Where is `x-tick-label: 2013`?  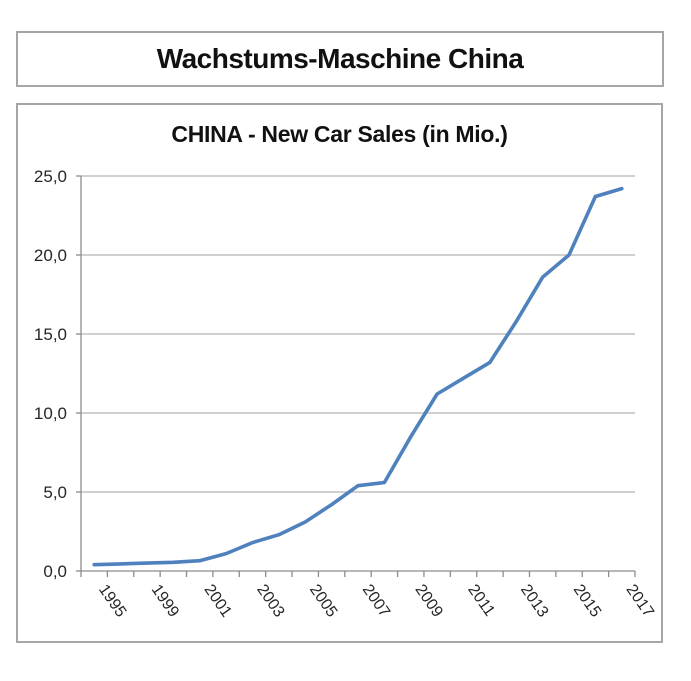
x-tick-label: 2013 is located at coordinates (534, 601).